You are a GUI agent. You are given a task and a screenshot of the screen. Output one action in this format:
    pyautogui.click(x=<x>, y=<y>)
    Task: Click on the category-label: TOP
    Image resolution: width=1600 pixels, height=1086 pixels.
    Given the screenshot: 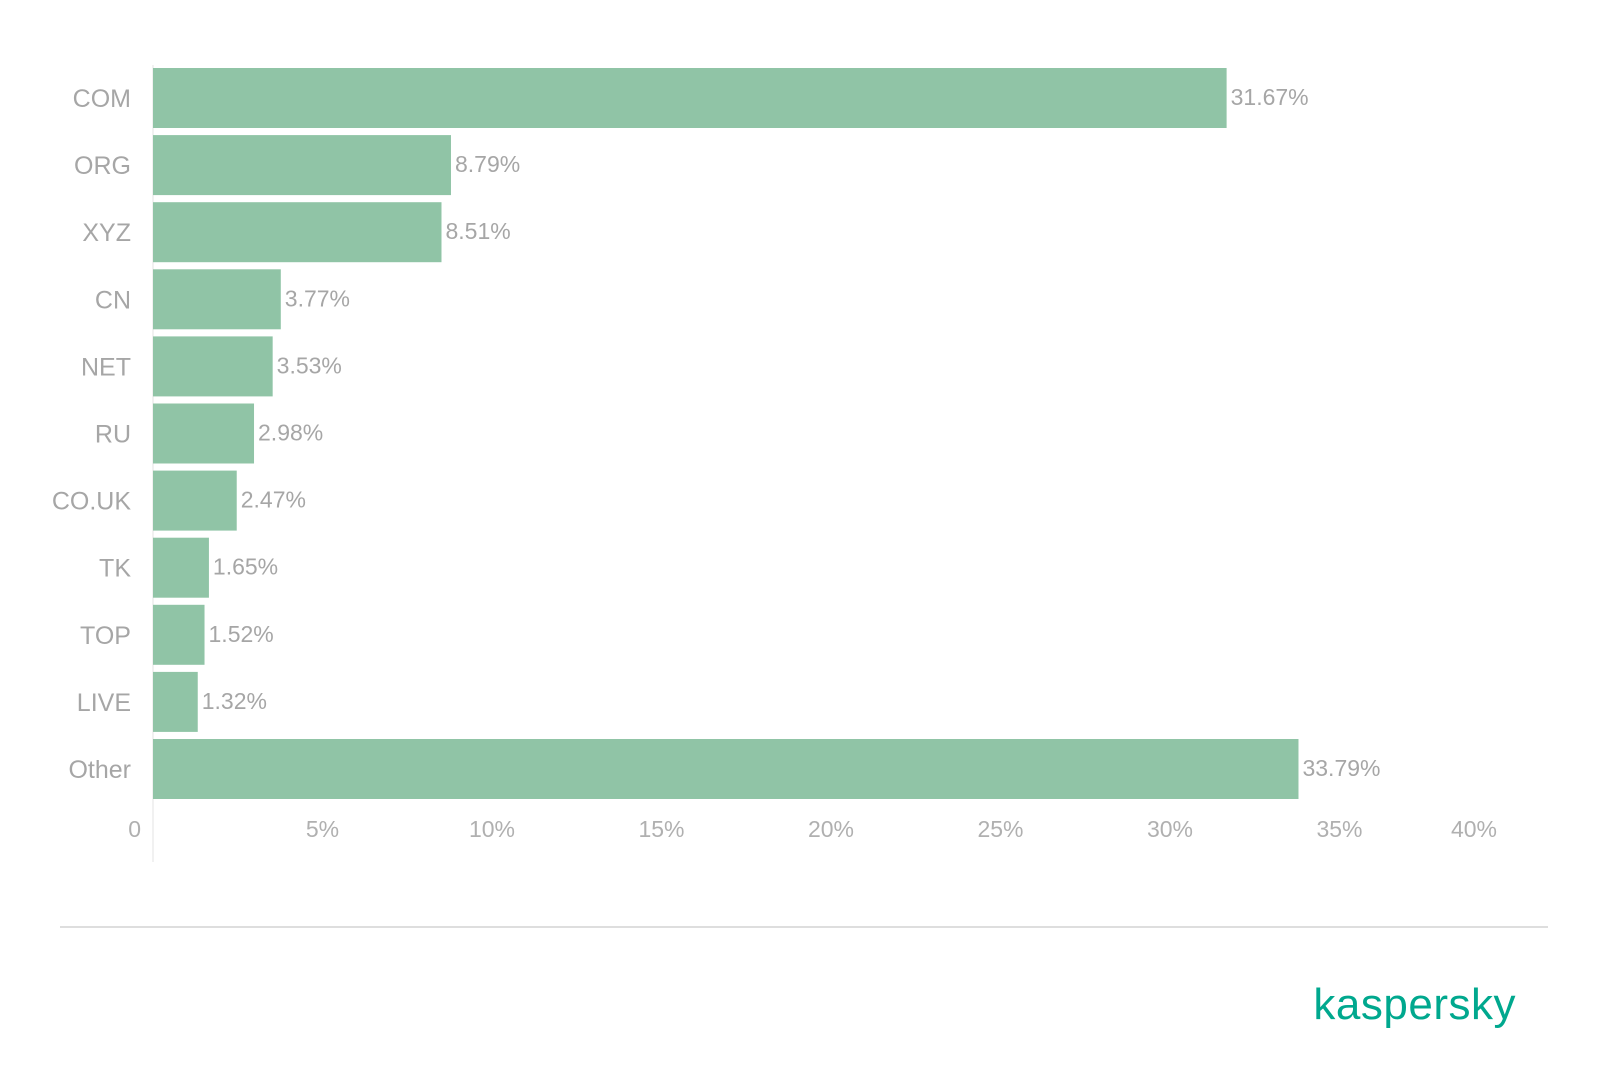 What is the action you would take?
    pyautogui.click(x=105, y=636)
    